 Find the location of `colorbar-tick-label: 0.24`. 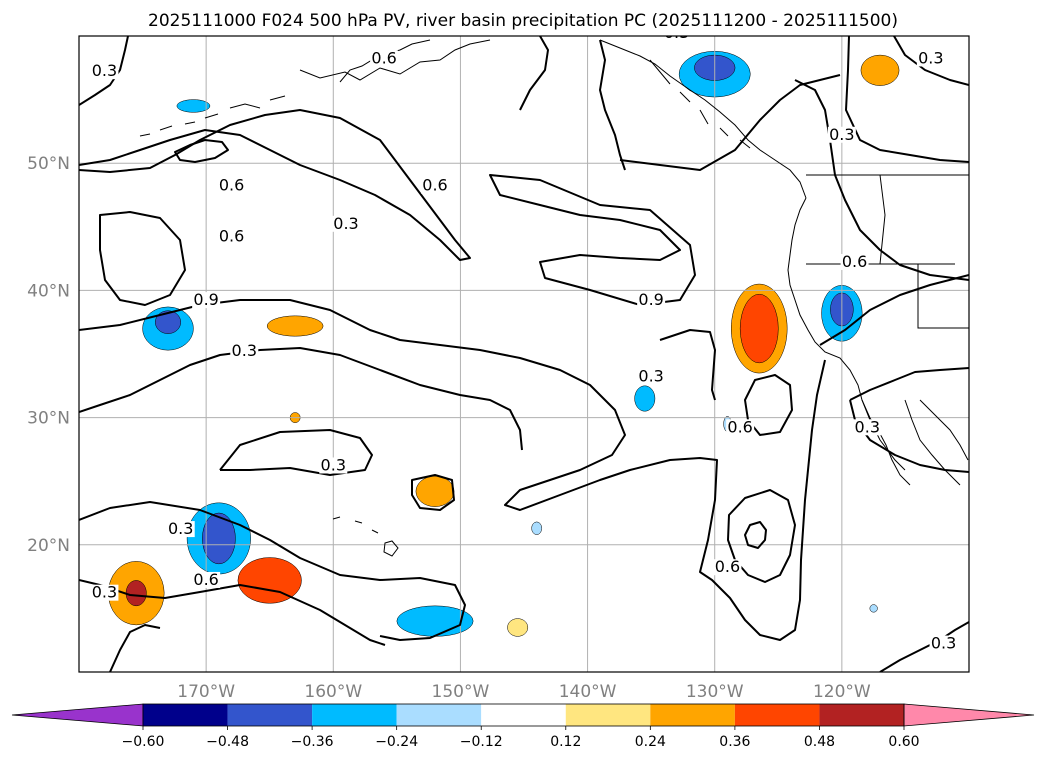

colorbar-tick-label: 0.24 is located at coordinates (650, 742).